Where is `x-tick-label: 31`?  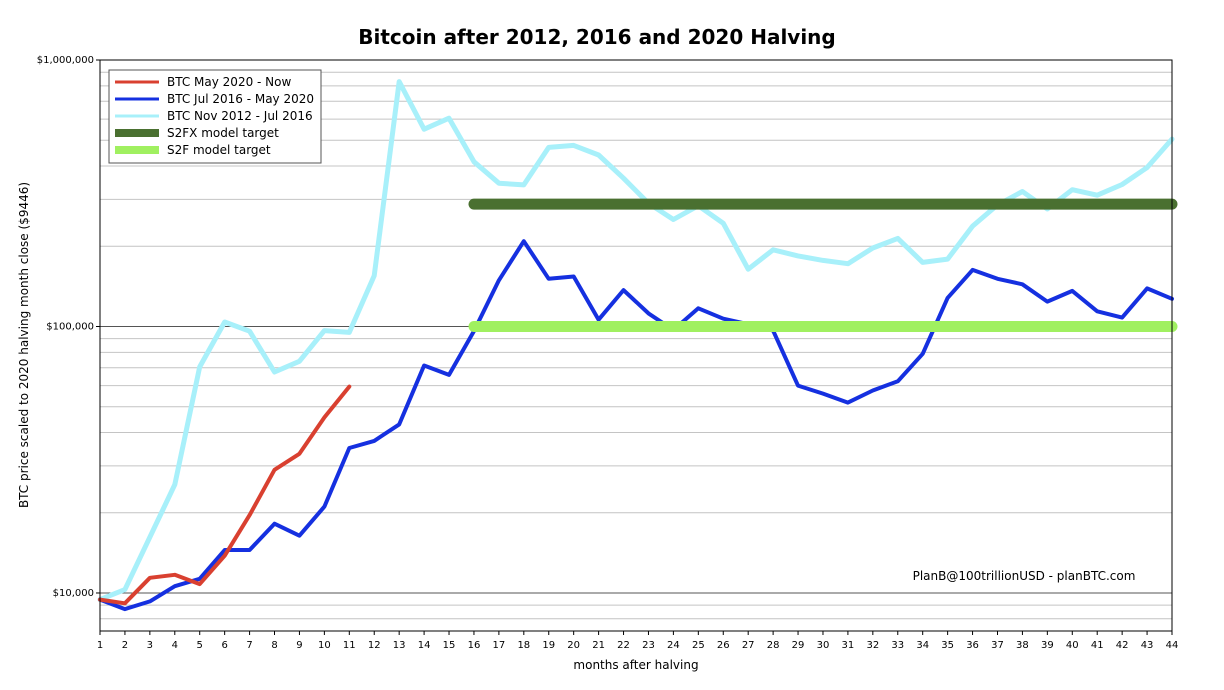 x-tick-label: 31 is located at coordinates (848, 645).